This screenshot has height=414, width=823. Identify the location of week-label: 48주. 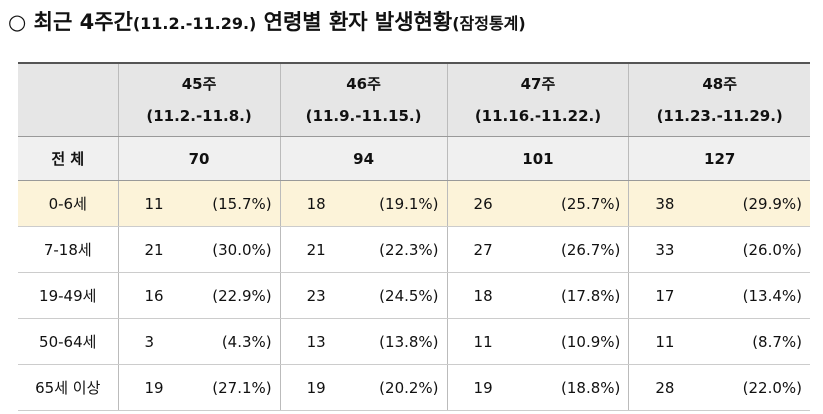
(720, 84).